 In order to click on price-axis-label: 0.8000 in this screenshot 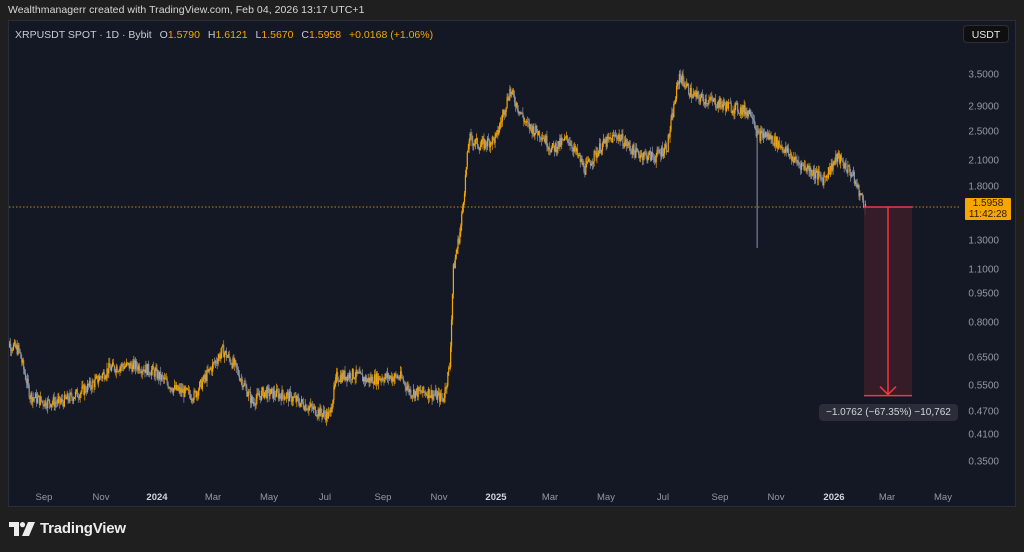, I will do `click(983, 323)`.